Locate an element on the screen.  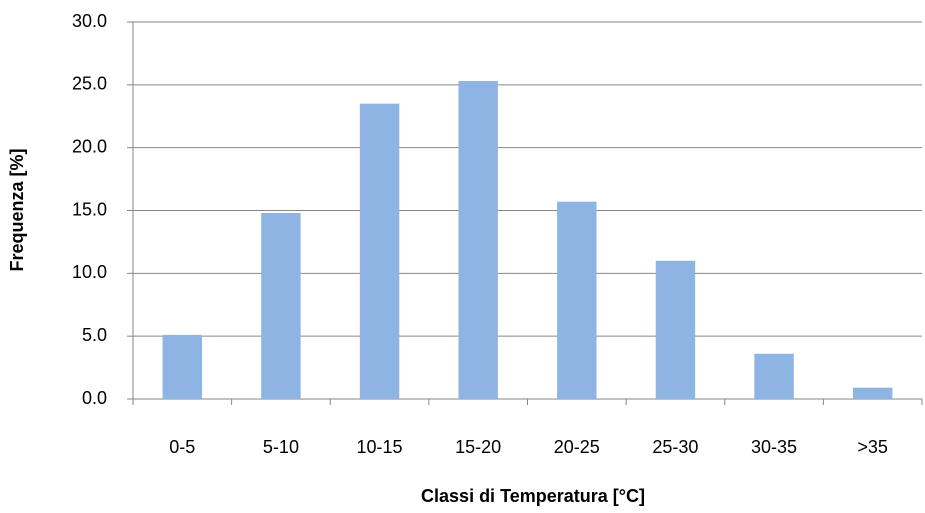
x-tick-label: >35 is located at coordinates (872, 447).